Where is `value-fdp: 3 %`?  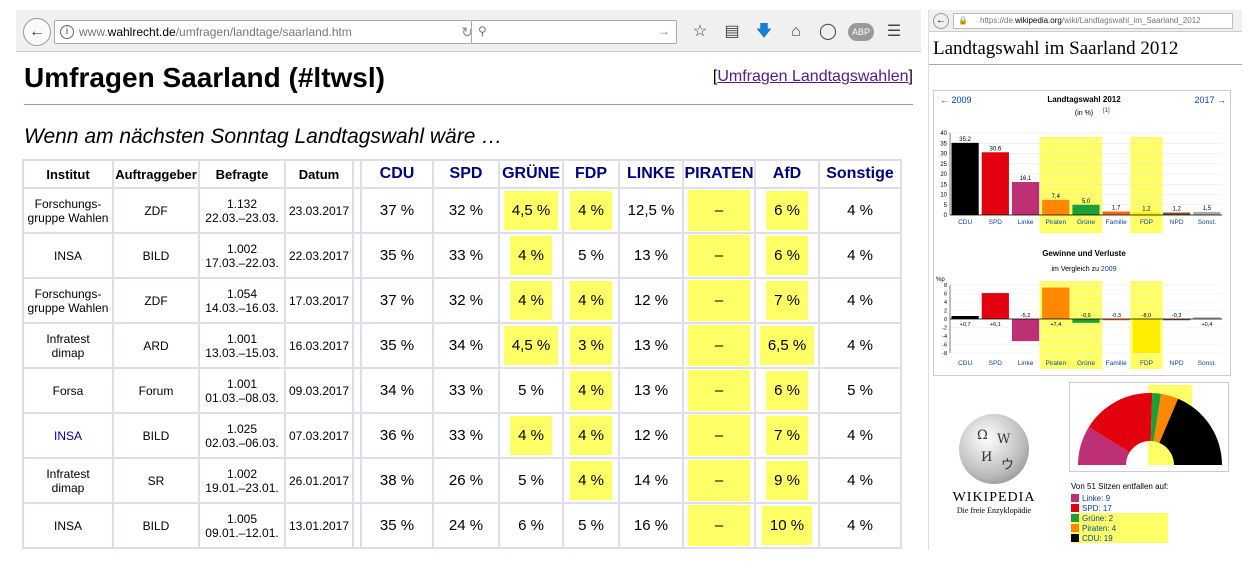
value-fdp: 3 % is located at coordinates (591, 345).